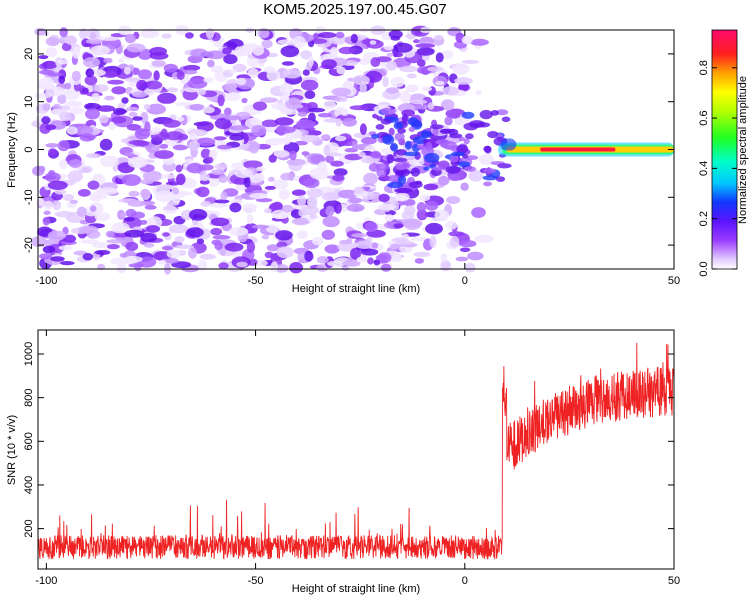 This screenshot has height=600, width=750. Describe the element at coordinates (704, 67) in the screenshot. I see `colorbar-tick-label: 0.8` at that location.